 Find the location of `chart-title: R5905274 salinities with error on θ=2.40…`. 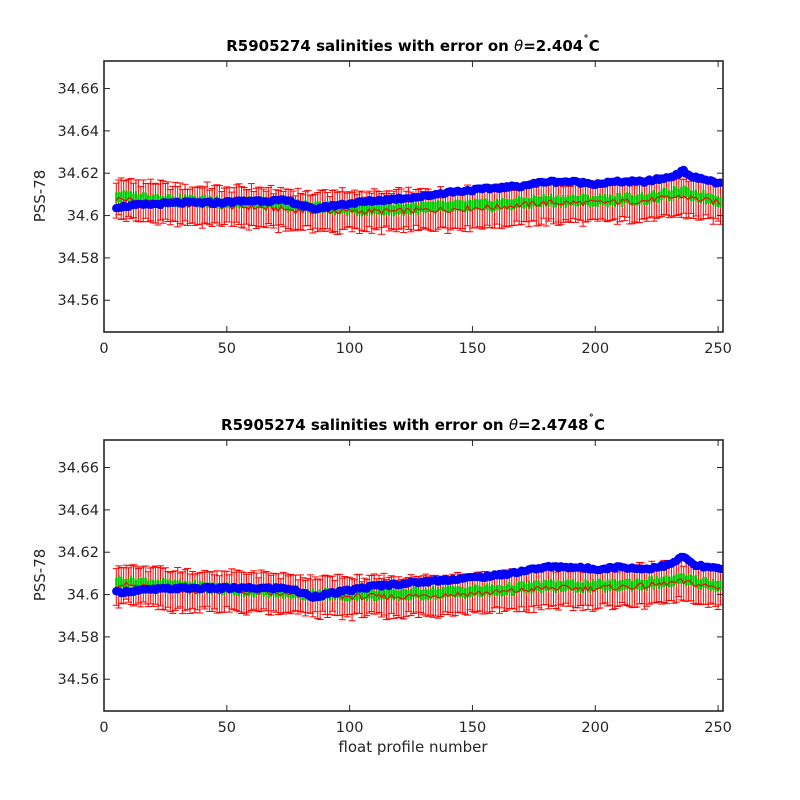

chart-title: R5905274 salinities with error on θ=2.40… is located at coordinates (413, 44).